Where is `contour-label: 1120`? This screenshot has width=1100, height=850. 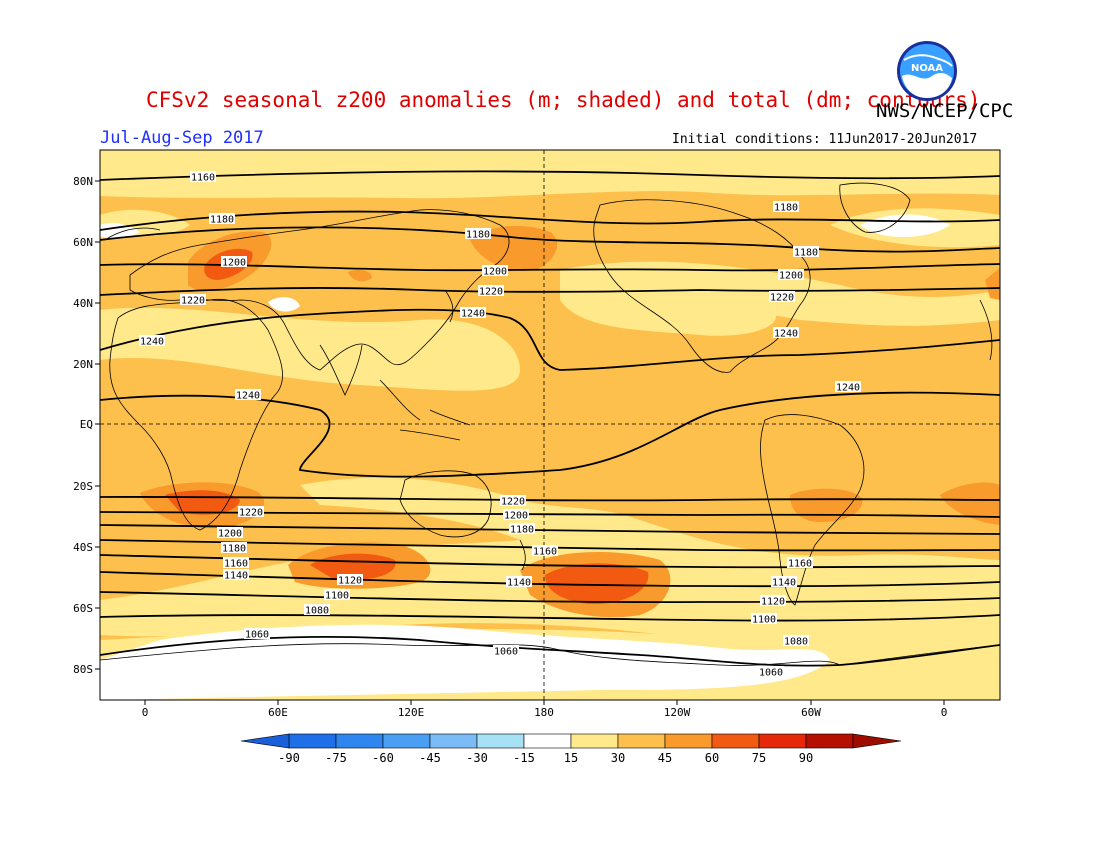 contour-label: 1120 is located at coordinates (773, 601).